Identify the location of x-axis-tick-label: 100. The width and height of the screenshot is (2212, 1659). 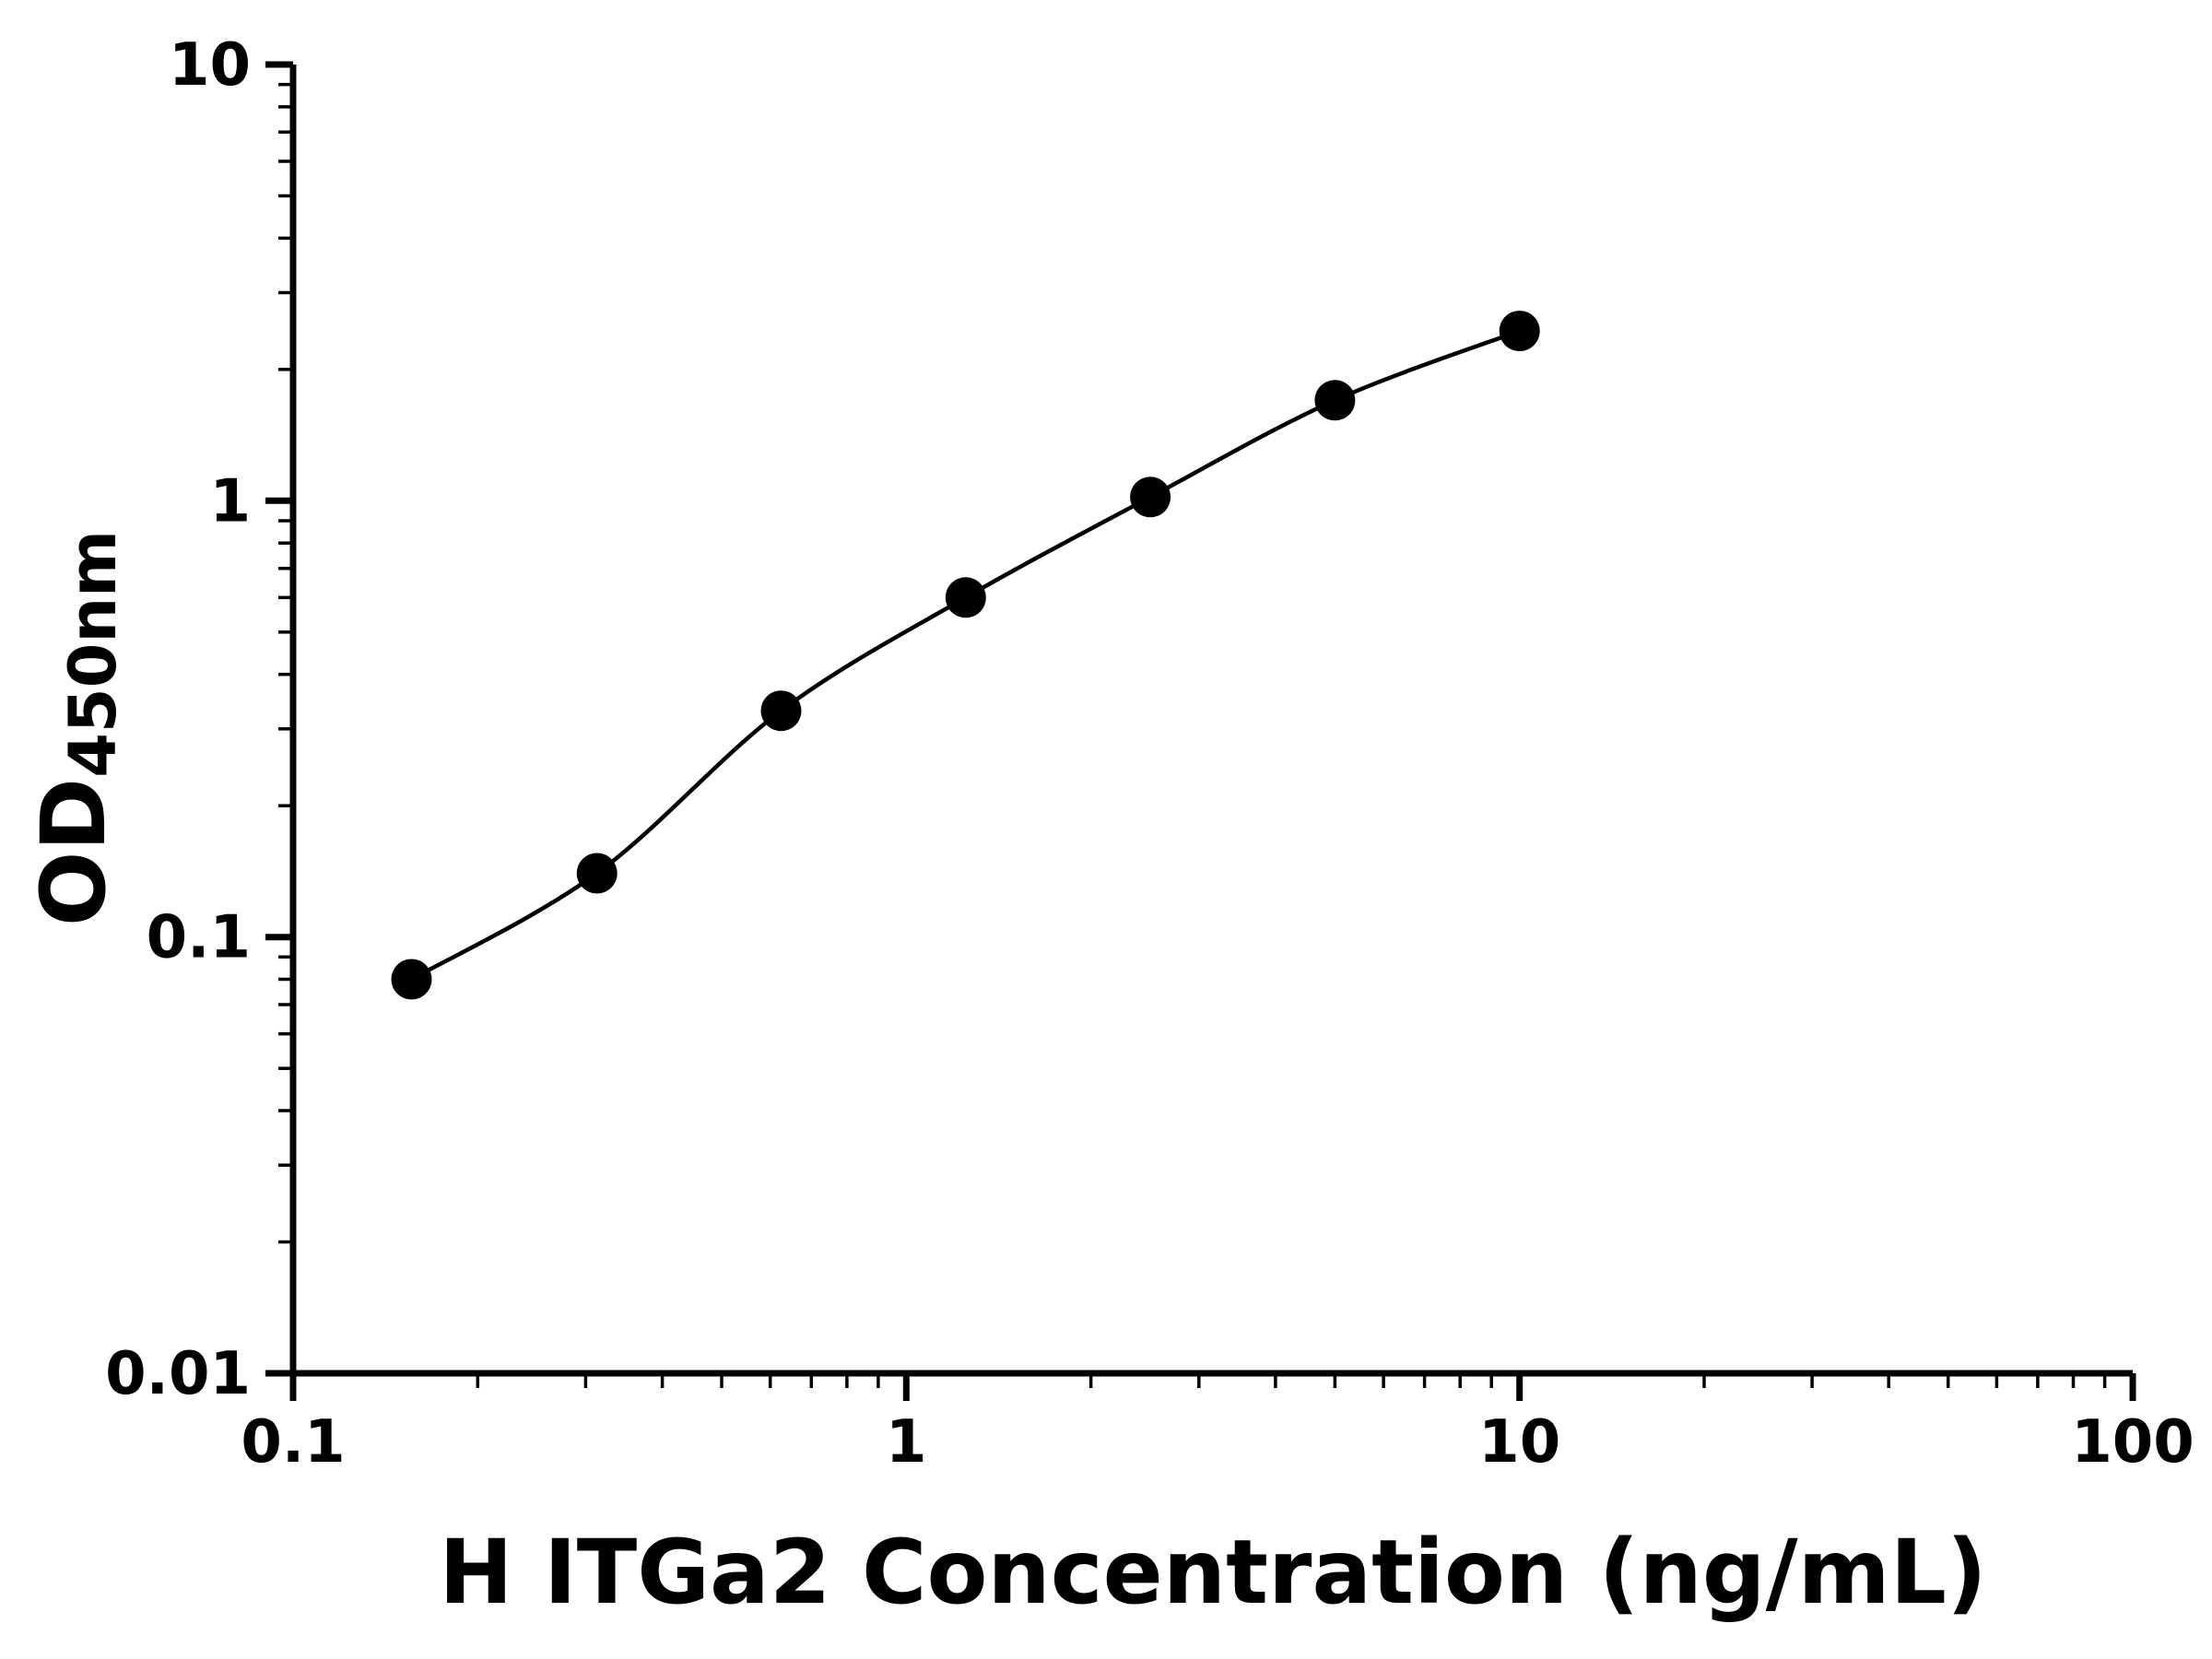
(2132, 1442).